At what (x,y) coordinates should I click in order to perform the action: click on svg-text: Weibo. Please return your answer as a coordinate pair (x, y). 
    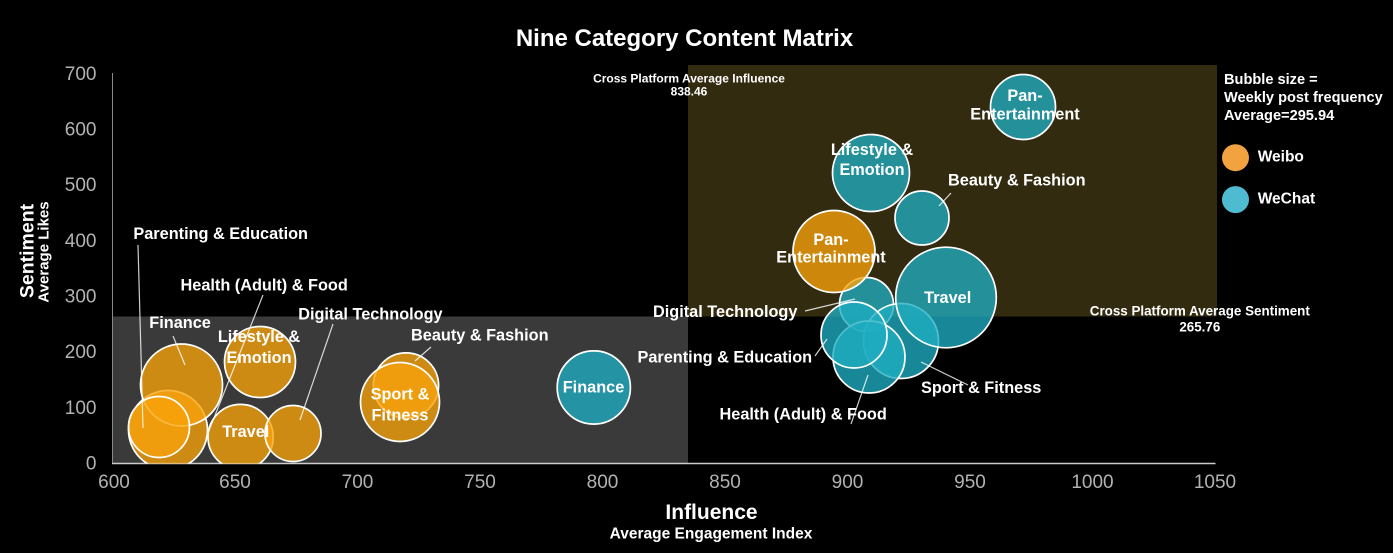
    Looking at the image, I should click on (1281, 157).